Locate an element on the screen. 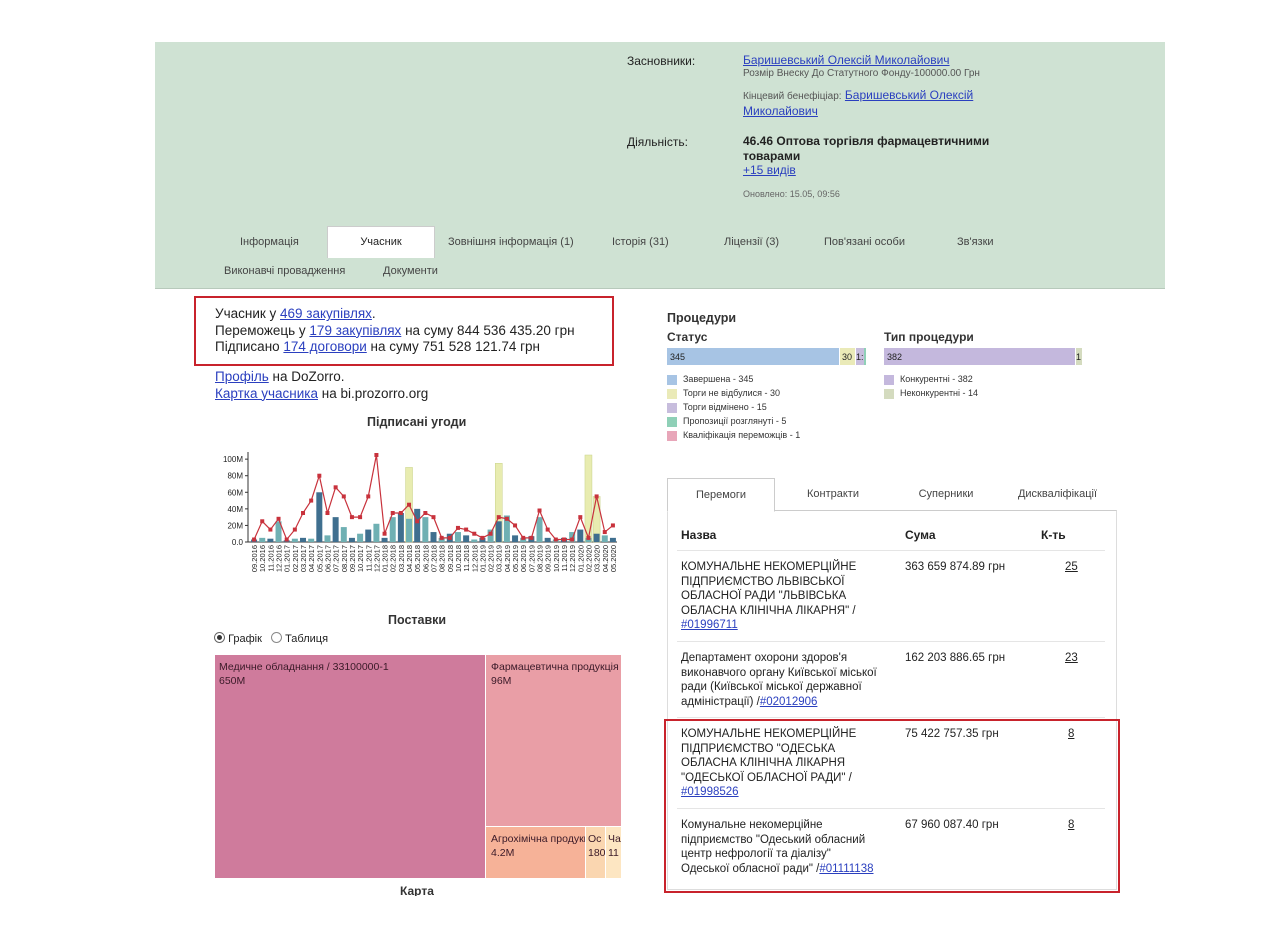  status-bar-segment: 345 is located at coordinates (753, 356).